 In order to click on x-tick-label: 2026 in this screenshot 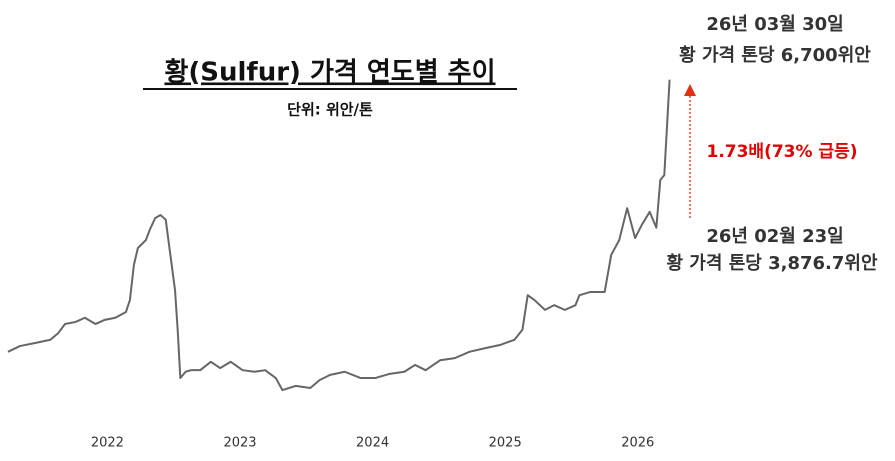, I will do `click(637, 443)`.